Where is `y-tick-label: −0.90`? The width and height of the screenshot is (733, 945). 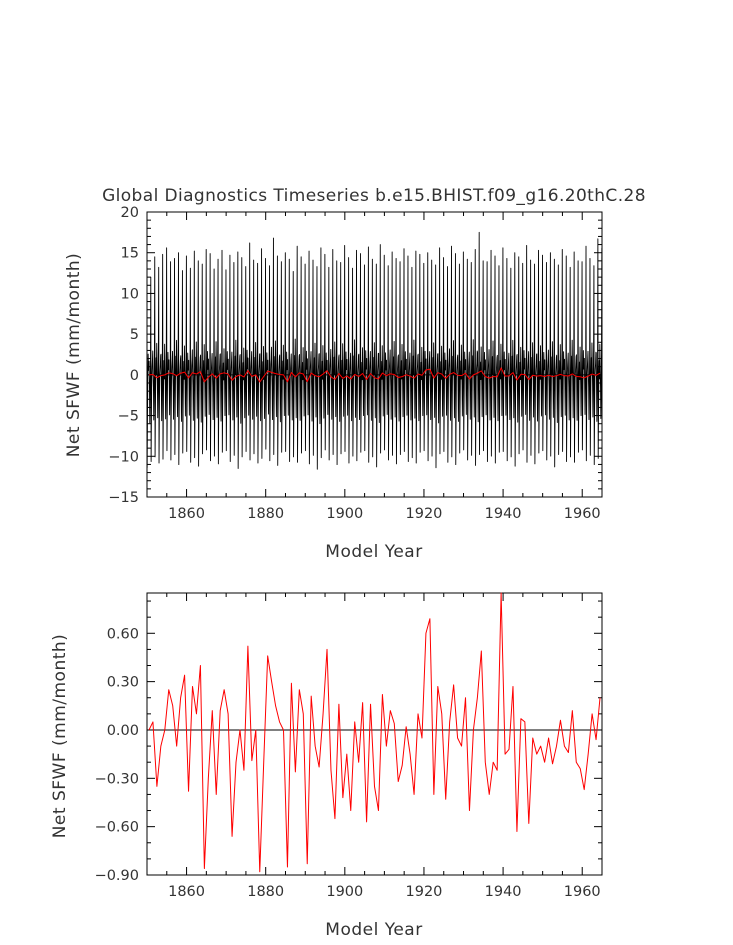
y-tick-label: −0.90 is located at coordinates (117, 876).